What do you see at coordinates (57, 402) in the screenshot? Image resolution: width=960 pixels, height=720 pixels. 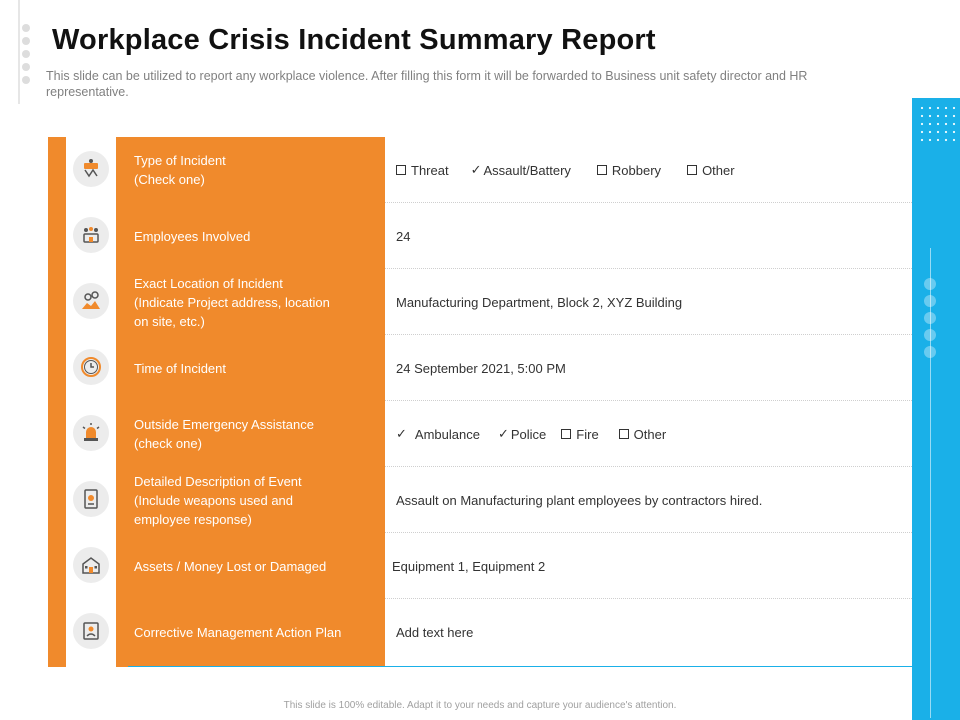 I see `orange-strip` at bounding box center [57, 402].